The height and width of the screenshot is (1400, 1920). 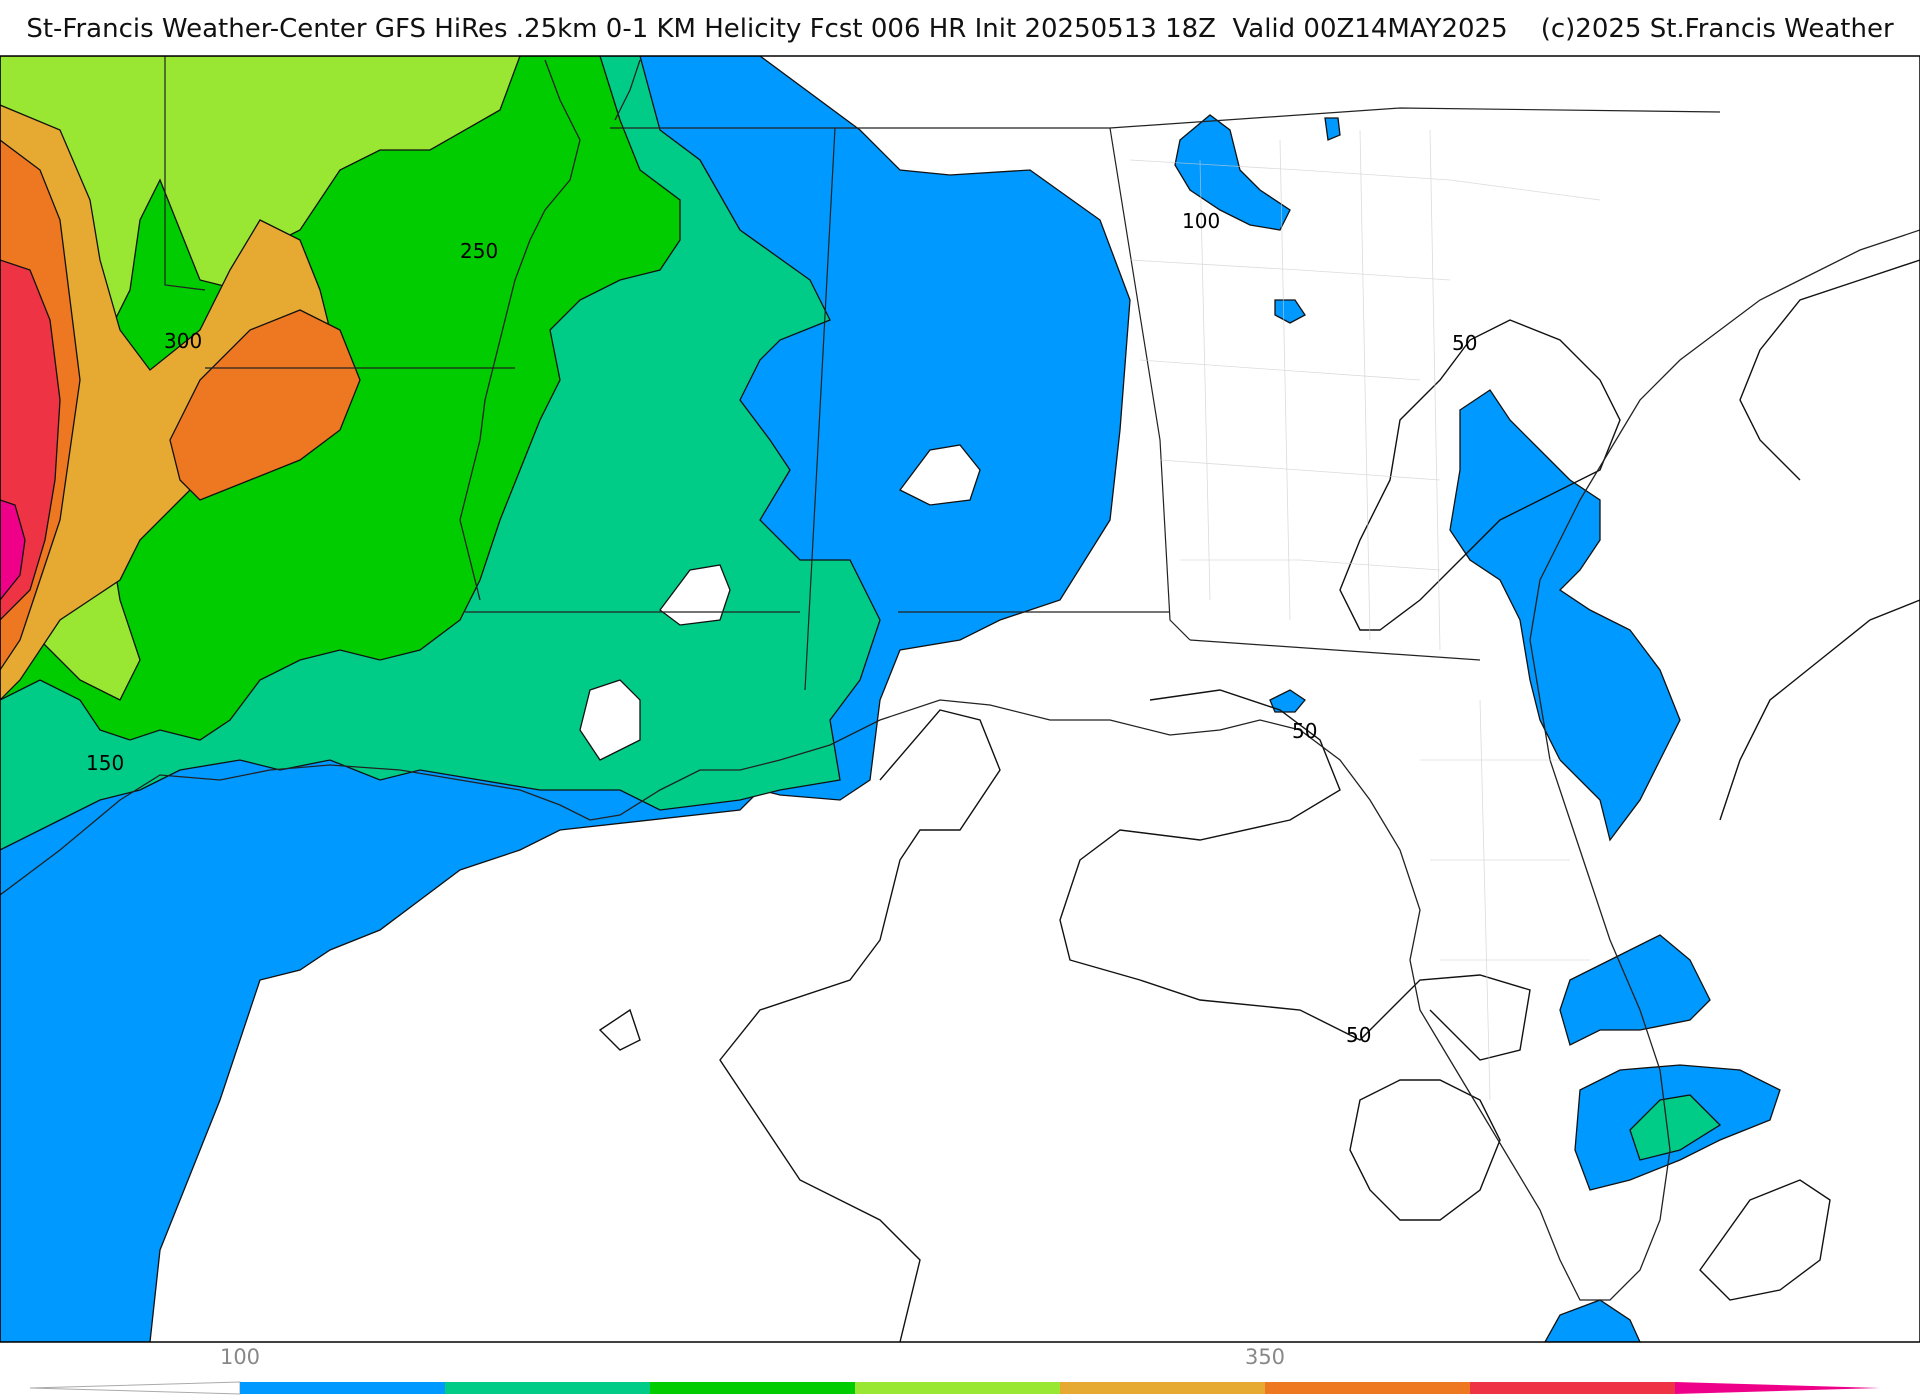 What do you see at coordinates (183, 341) in the screenshot?
I see `contour-label: 300` at bounding box center [183, 341].